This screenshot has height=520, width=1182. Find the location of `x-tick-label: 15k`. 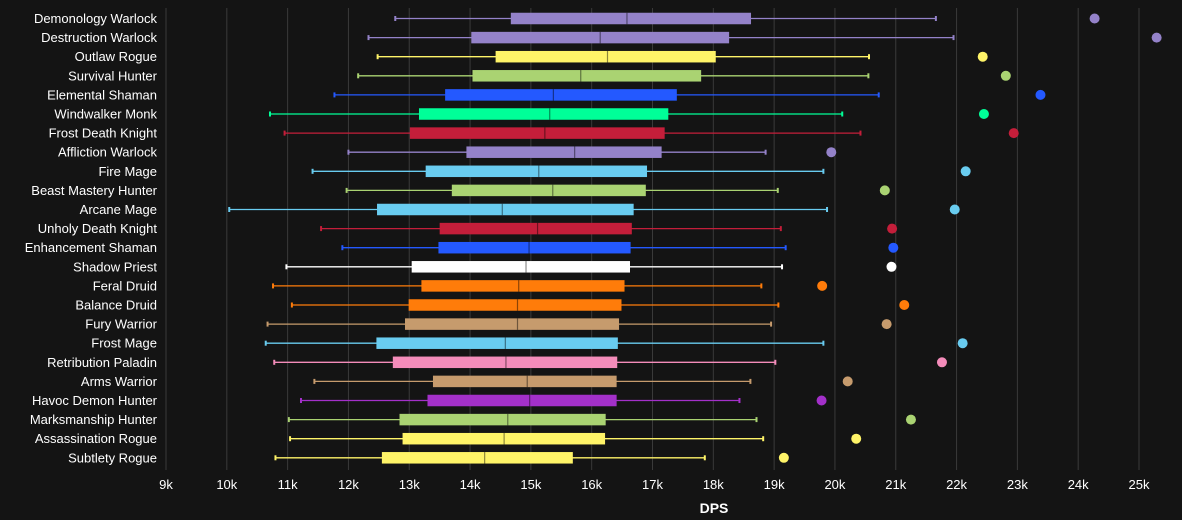

x-tick-label: 15k is located at coordinates (530, 484).